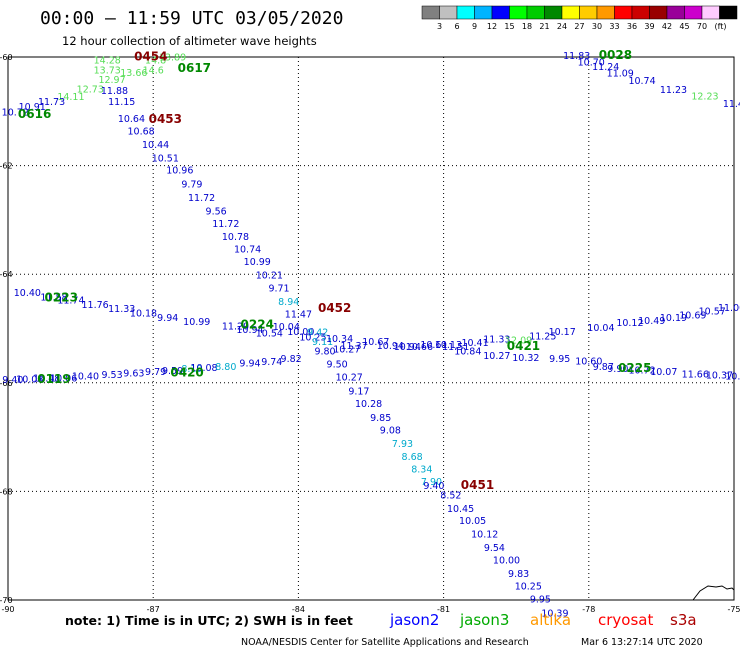  I want to click on wave-height-label: 10.69, so click(692, 316).